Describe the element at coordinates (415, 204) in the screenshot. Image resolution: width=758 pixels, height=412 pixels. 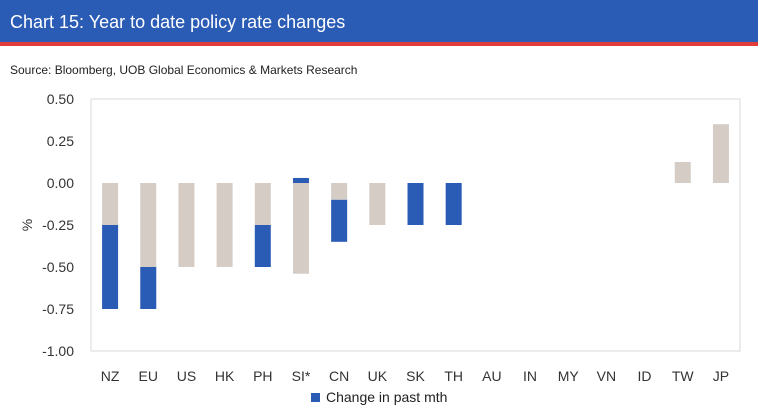
I see `past-month-bar-sk` at that location.